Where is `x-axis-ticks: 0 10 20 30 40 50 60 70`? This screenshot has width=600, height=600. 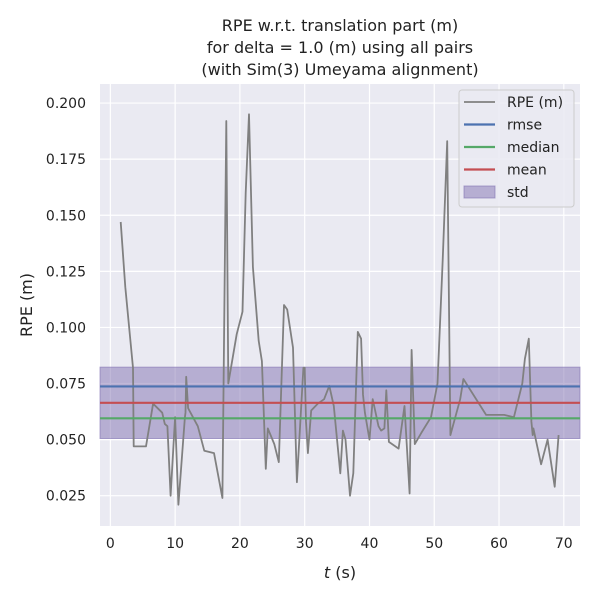 x-axis-ticks: 0 10 20 30 40 50 60 70 is located at coordinates (339, 544).